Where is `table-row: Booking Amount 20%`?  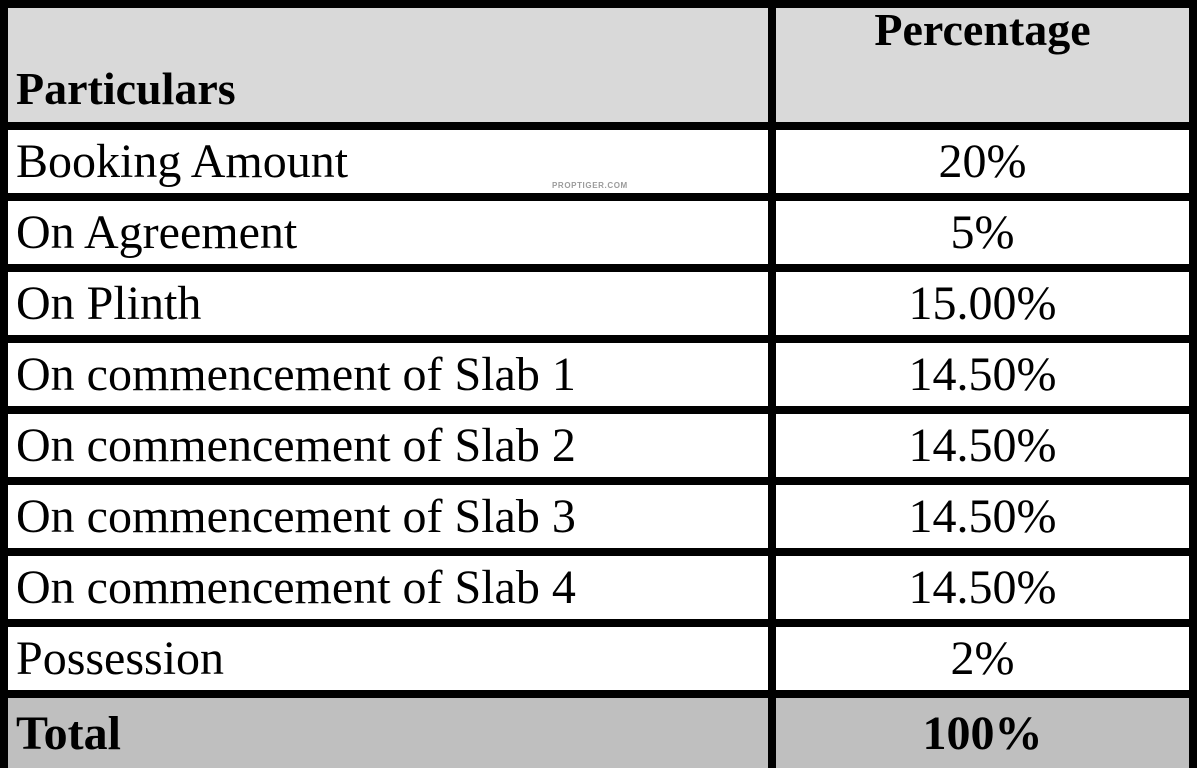
table-row: Booking Amount 20% is located at coordinates (598, 161).